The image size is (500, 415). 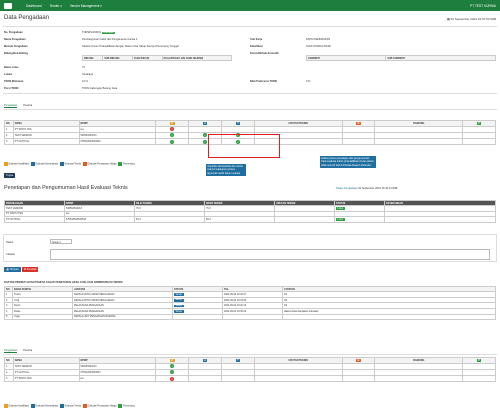 I want to click on approval-panel, so click(x=250, y=248).